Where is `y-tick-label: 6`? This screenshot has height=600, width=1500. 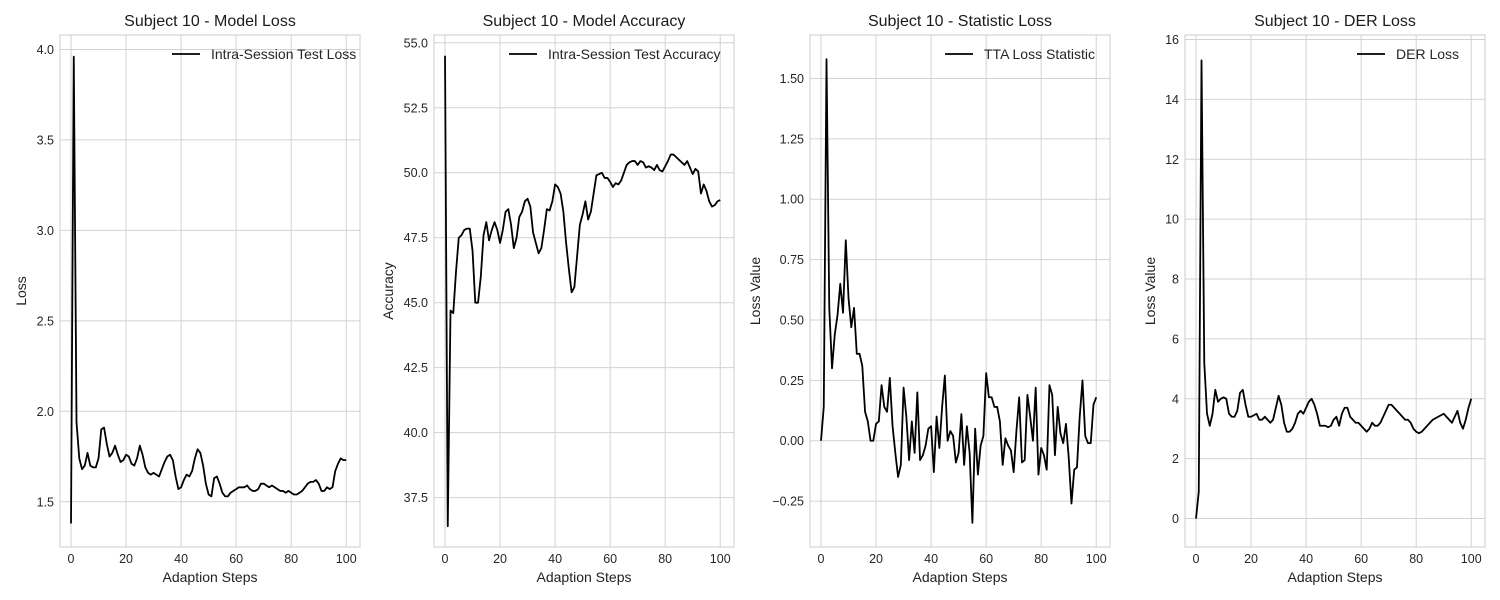 y-tick-label: 6 is located at coordinates (1175, 339).